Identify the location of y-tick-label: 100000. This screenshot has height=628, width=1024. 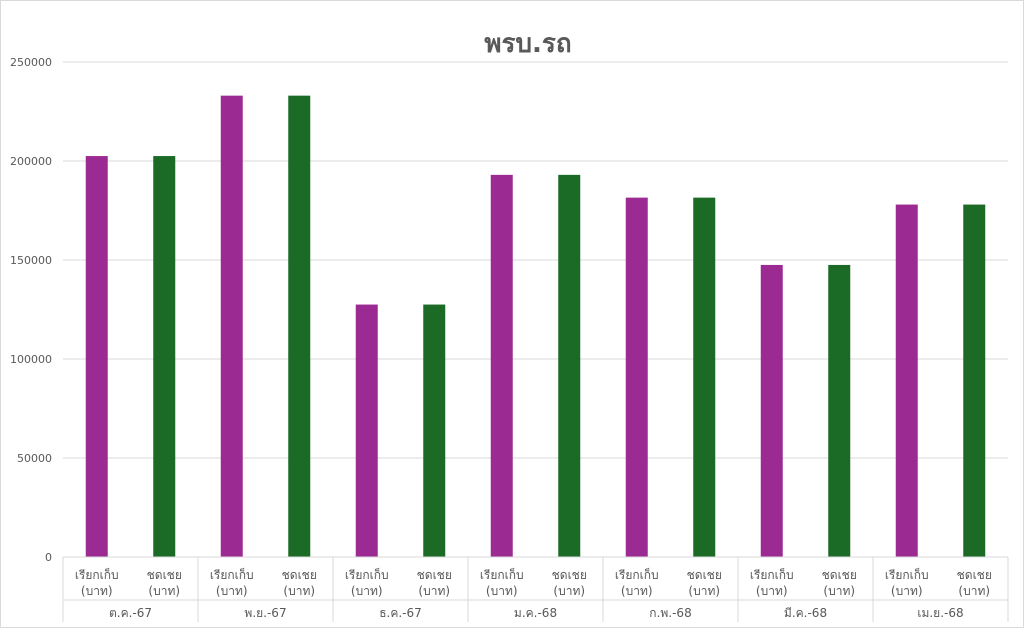
(31, 359).